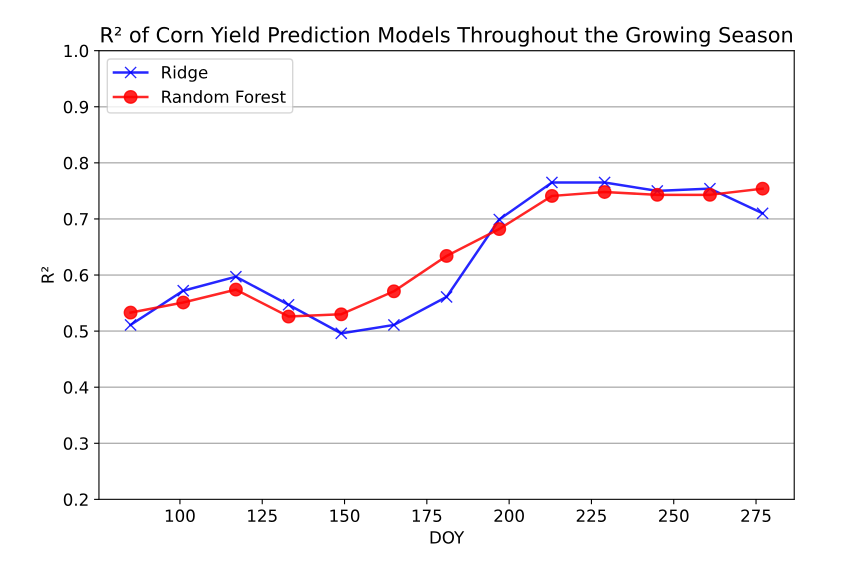 The image size is (868, 563). Describe the element at coordinates (224, 97) in the screenshot. I see `legend-label: Random Forest` at that location.